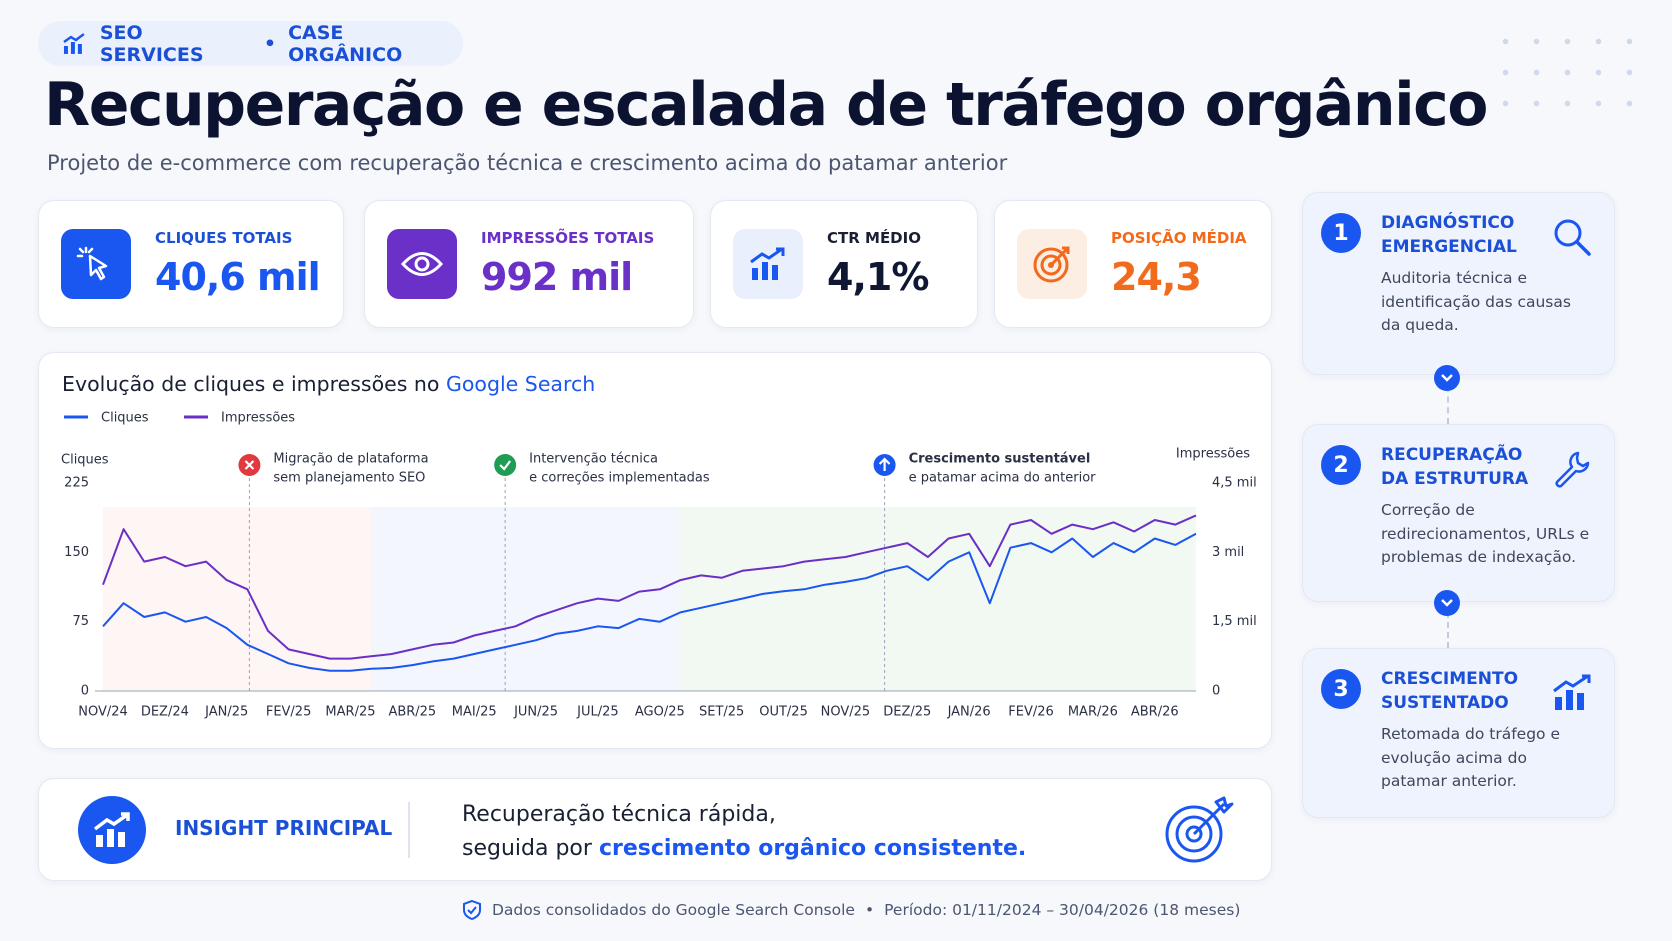  What do you see at coordinates (1000, 459) in the screenshot?
I see `annotation-text: Crescimento sustentável` at bounding box center [1000, 459].